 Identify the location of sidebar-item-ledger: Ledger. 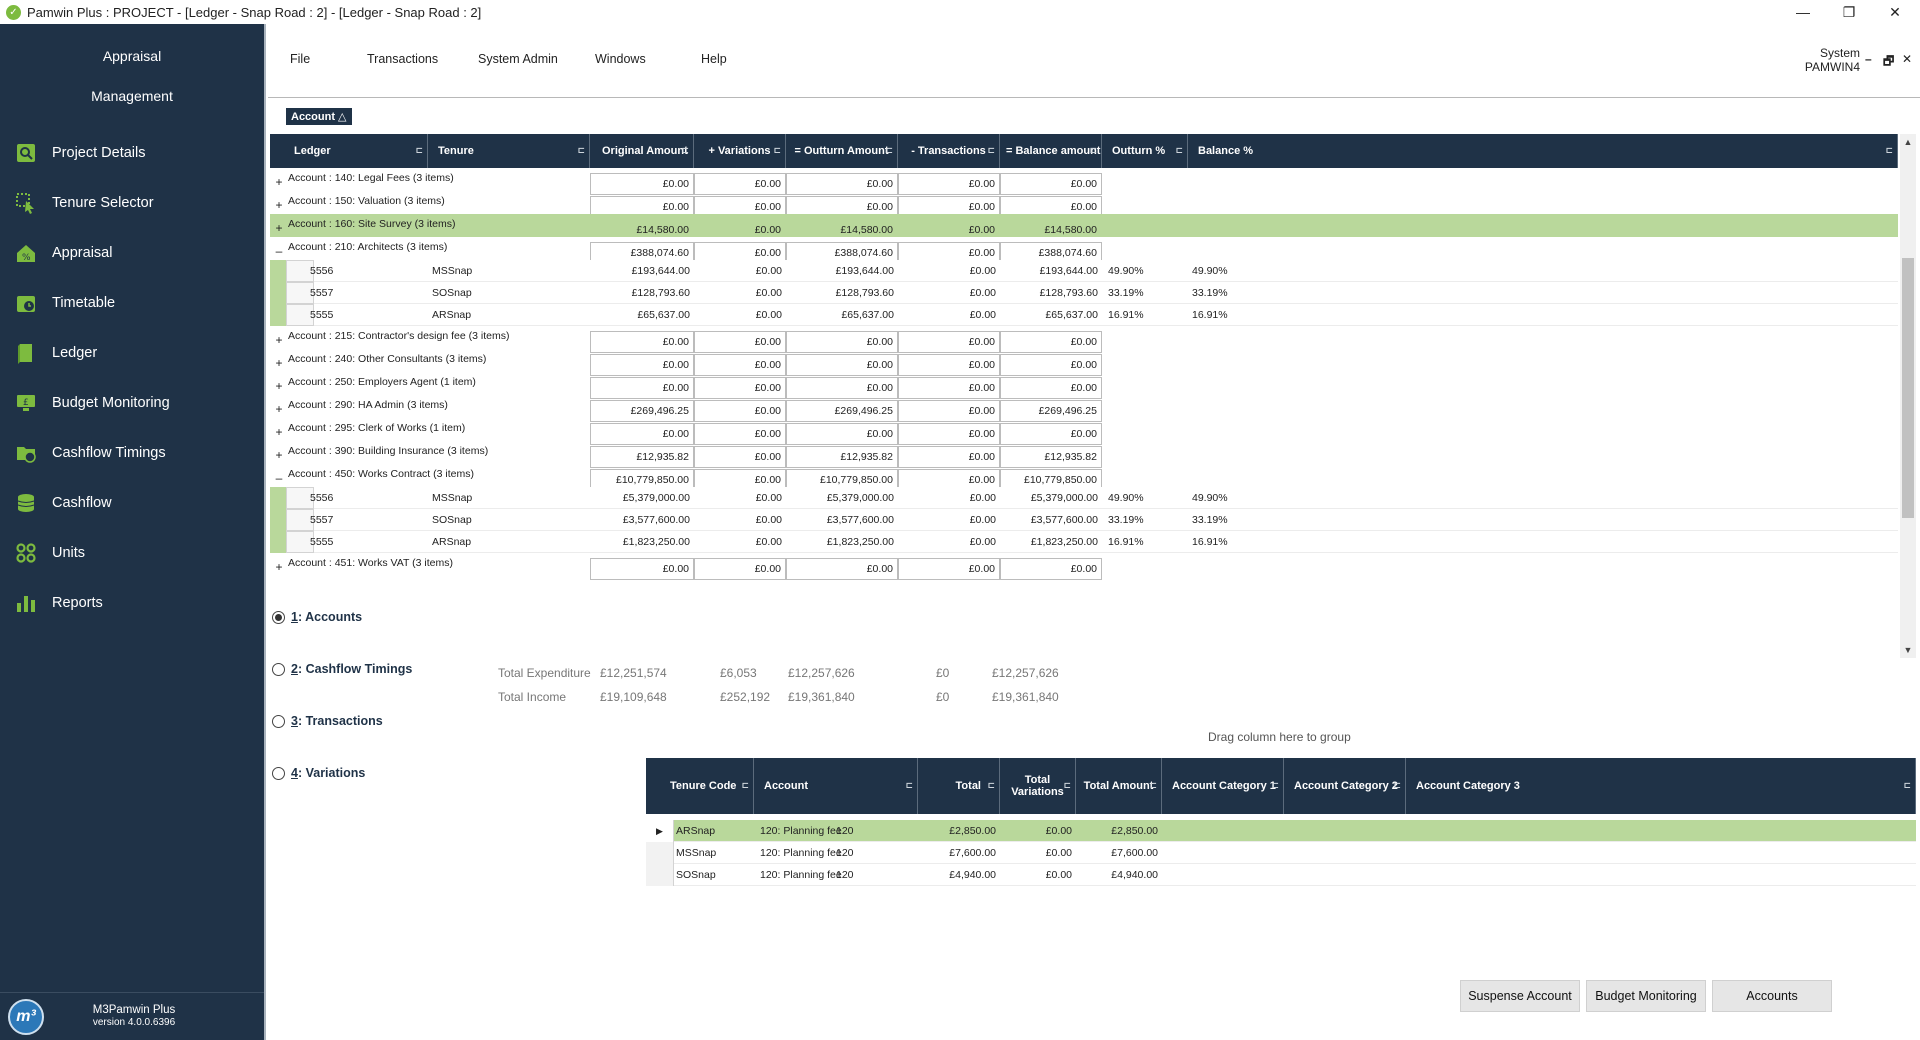
(132, 353).